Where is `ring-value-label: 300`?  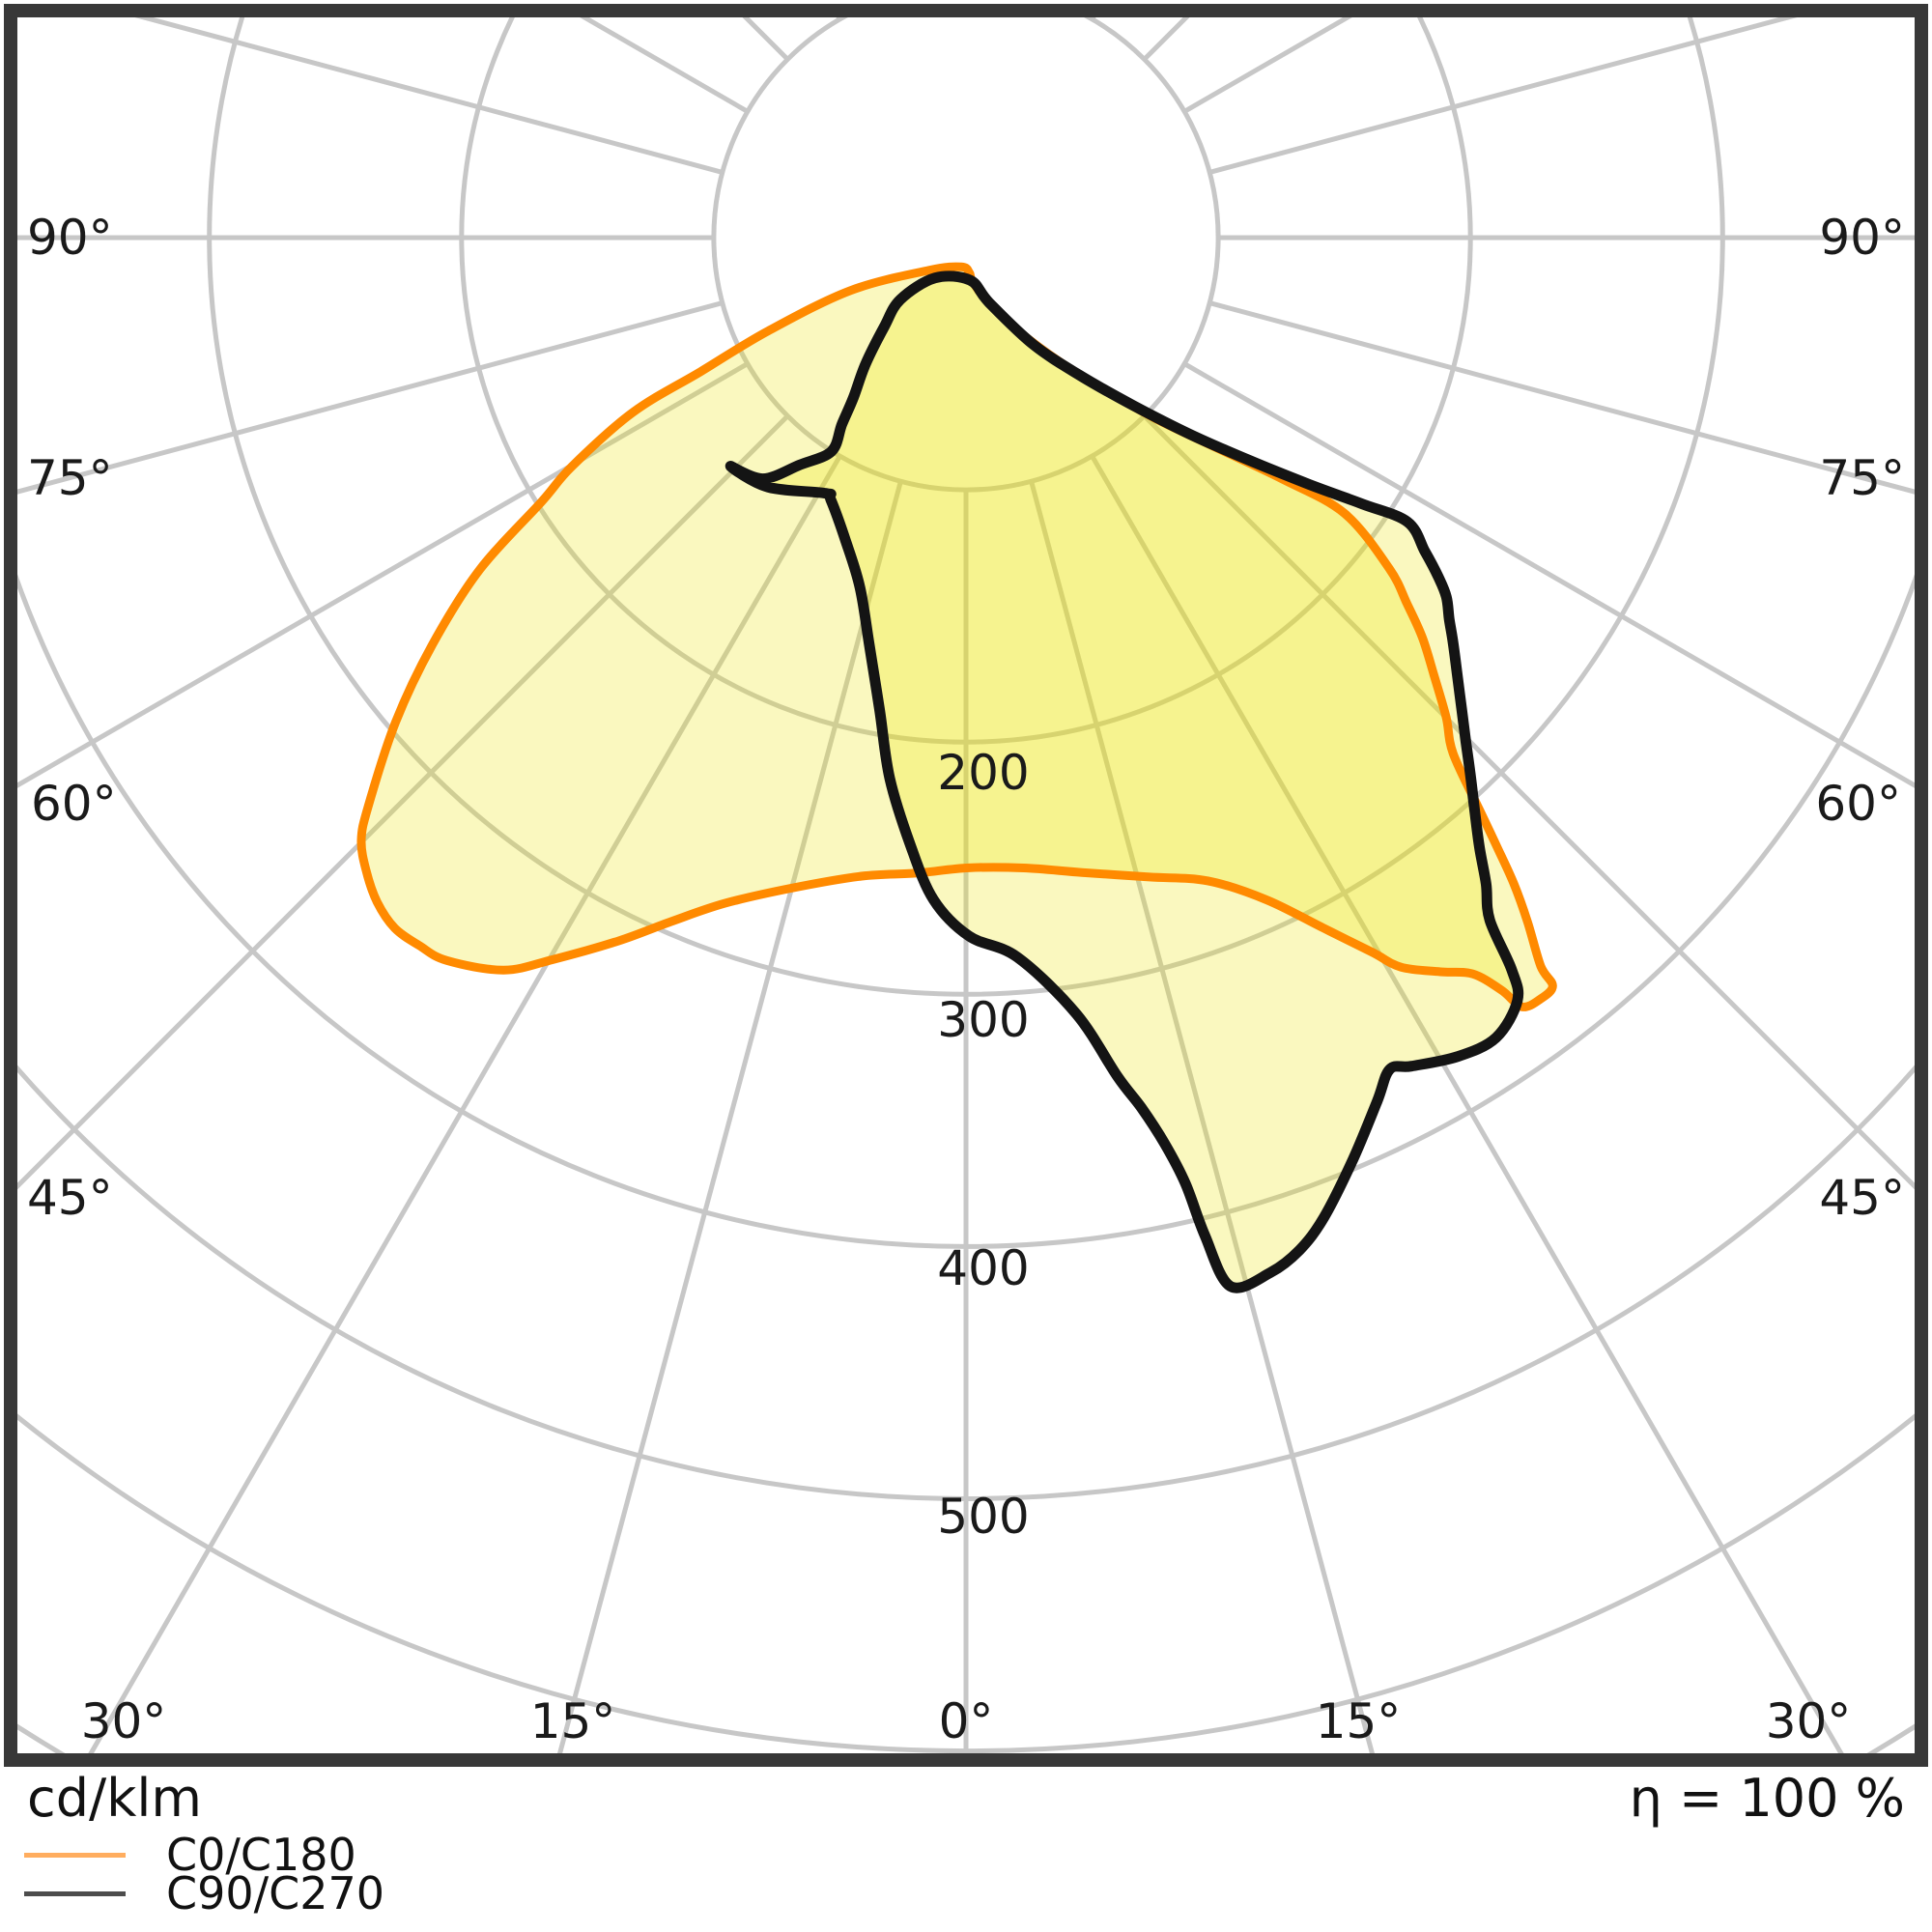
ring-value-label: 300 is located at coordinates (983, 1020).